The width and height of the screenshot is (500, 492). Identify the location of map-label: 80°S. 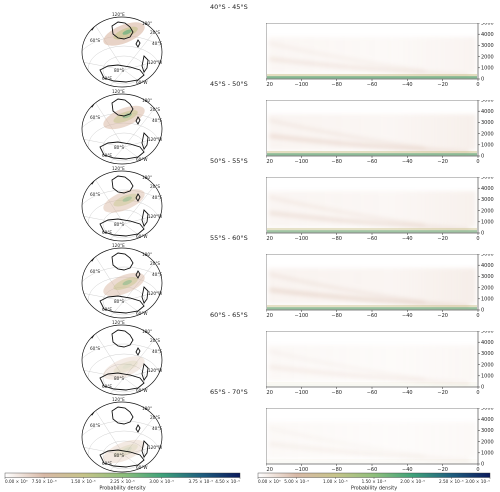
(119, 147).